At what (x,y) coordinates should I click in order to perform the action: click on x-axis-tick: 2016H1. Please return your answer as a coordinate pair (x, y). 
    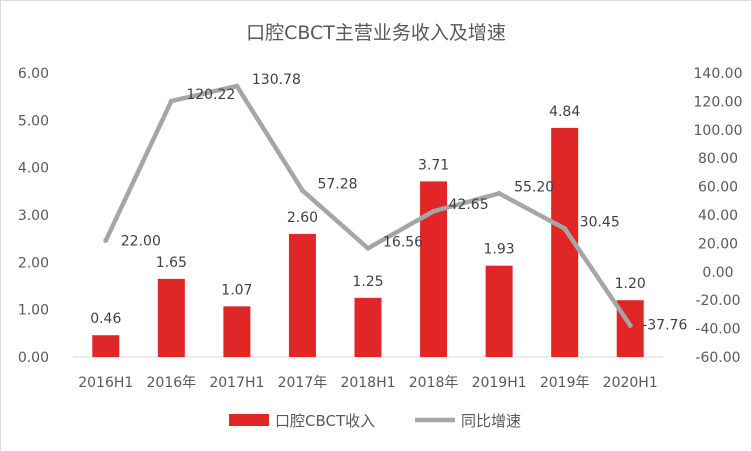
    Looking at the image, I should click on (105, 383).